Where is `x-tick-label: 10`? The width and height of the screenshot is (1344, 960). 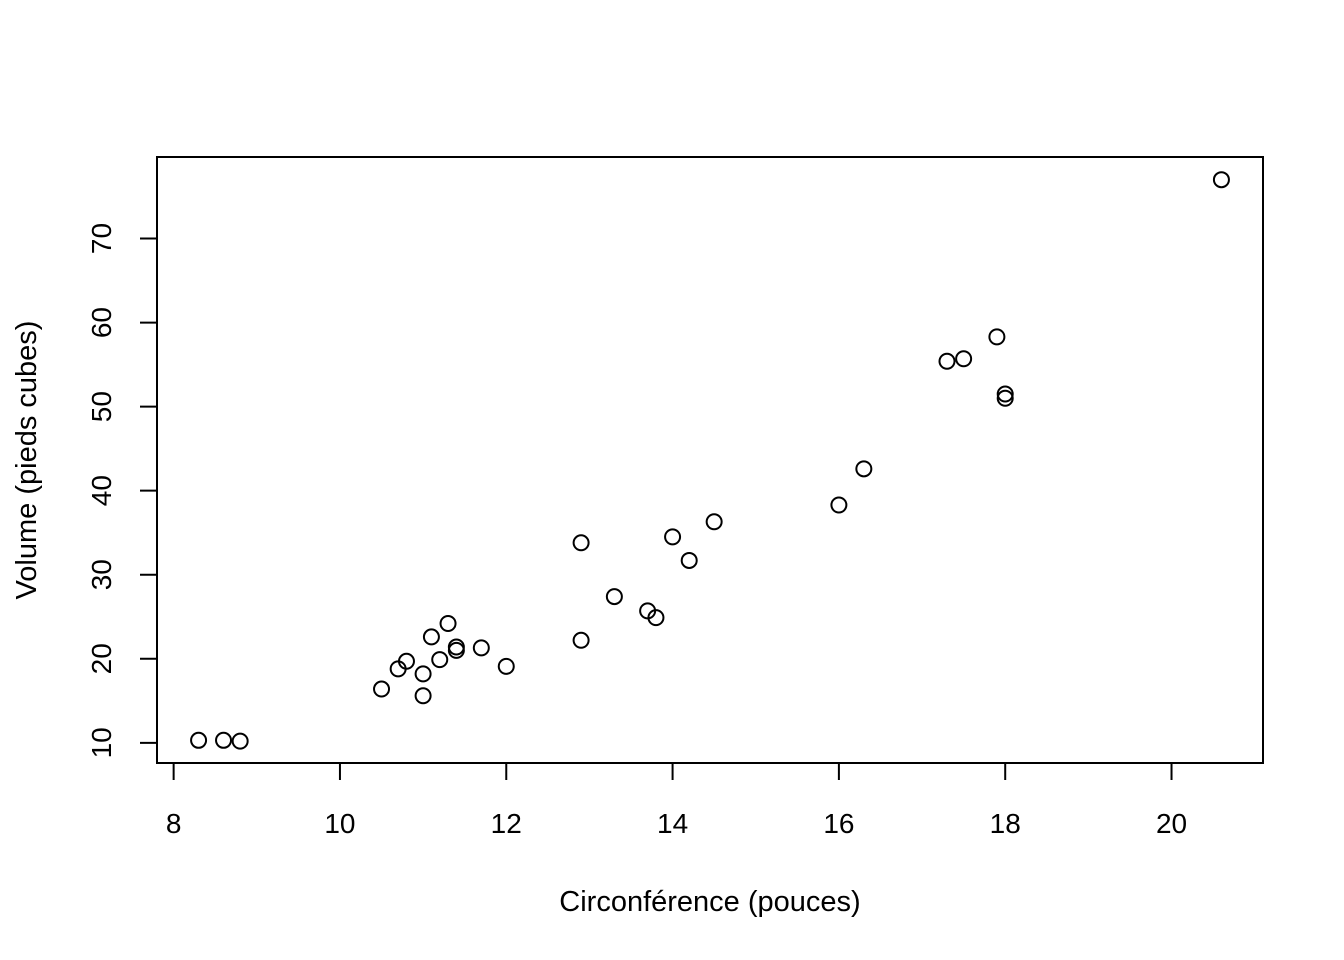 x-tick-label: 10 is located at coordinates (339, 823).